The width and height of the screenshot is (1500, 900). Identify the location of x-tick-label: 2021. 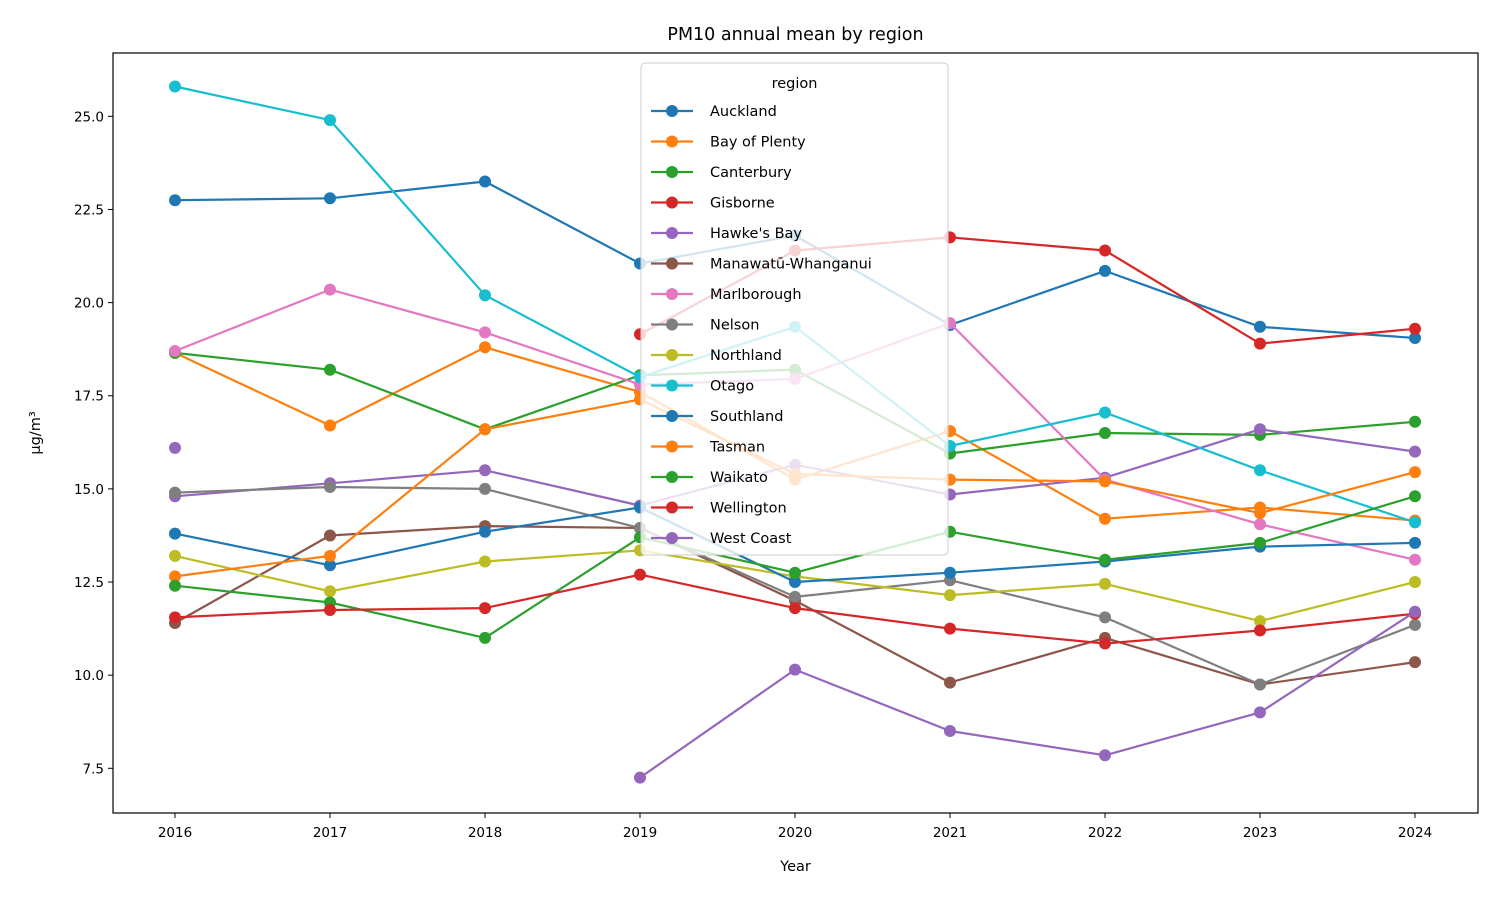
(950, 833).